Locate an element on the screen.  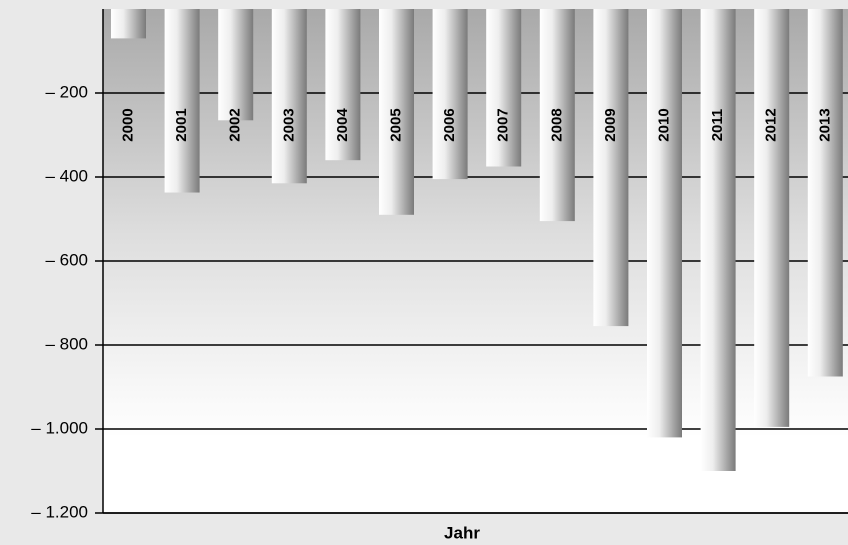
x-axis-title: Jahr is located at coordinates (462, 532).